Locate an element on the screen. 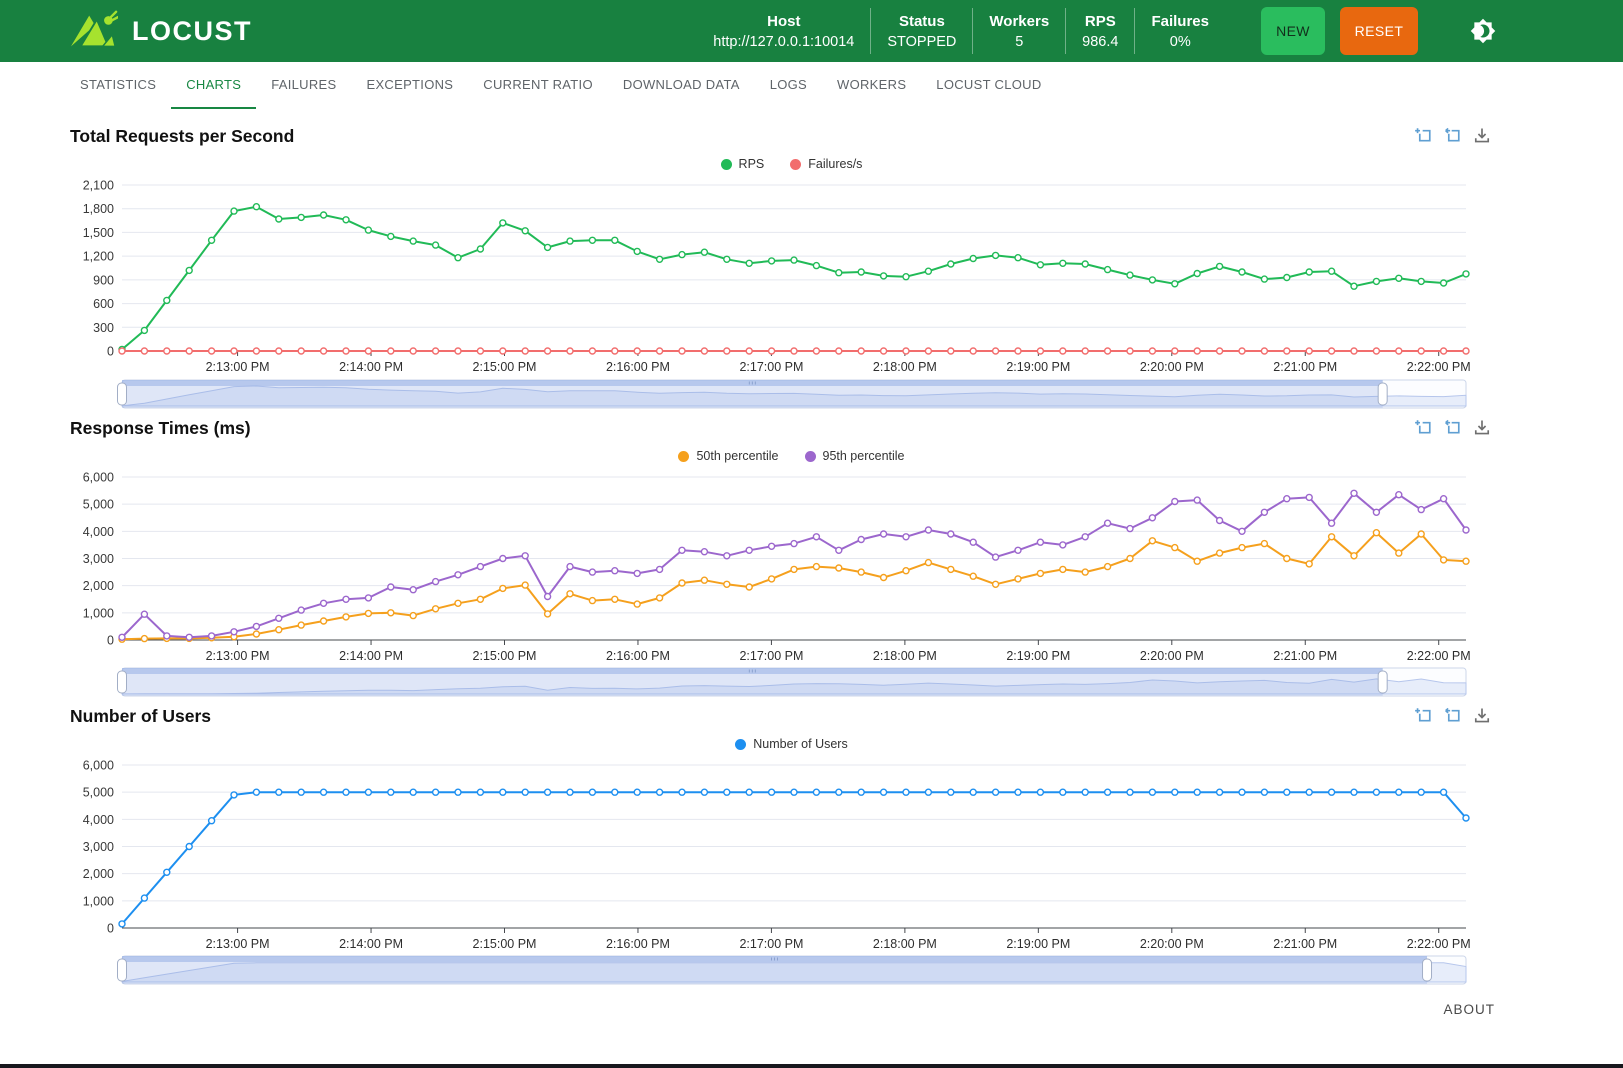  legend-item-50th-percentile: 50th percentile is located at coordinates (728, 456).